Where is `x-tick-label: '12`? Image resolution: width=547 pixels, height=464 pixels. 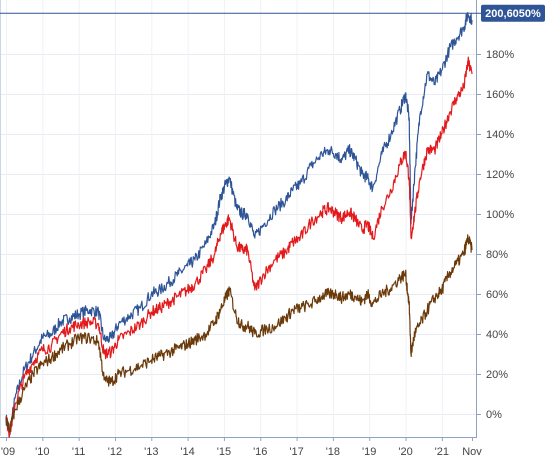
x-tick-label: '12 is located at coordinates (115, 452).